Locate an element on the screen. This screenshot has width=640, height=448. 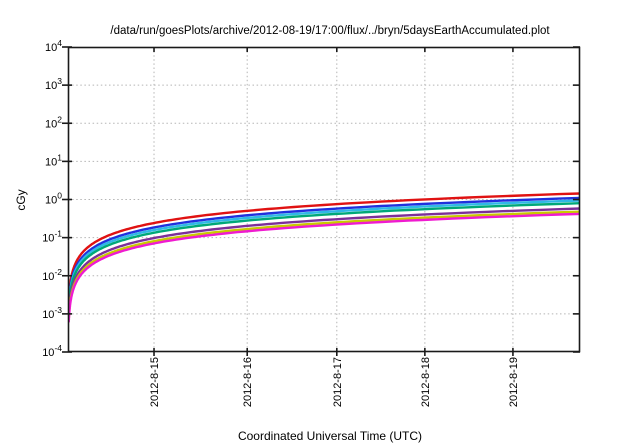
x-tick-label: 2012-8-19 is located at coordinates (514, 382).